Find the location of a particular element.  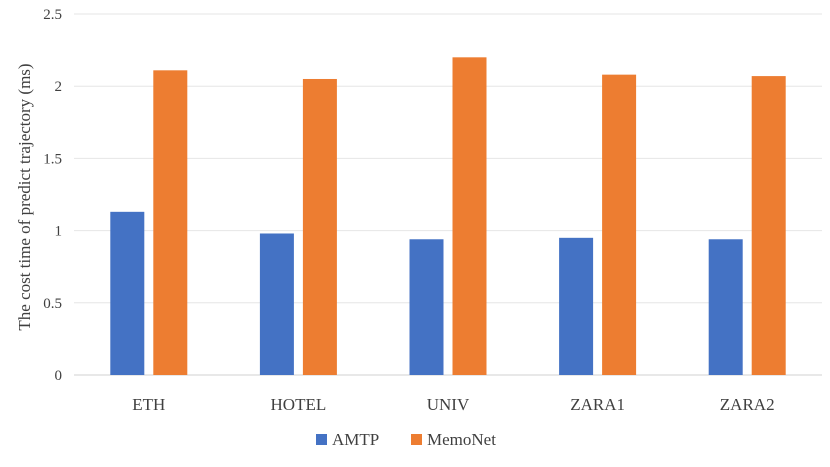

legend-swatch-memonet is located at coordinates (416, 439).